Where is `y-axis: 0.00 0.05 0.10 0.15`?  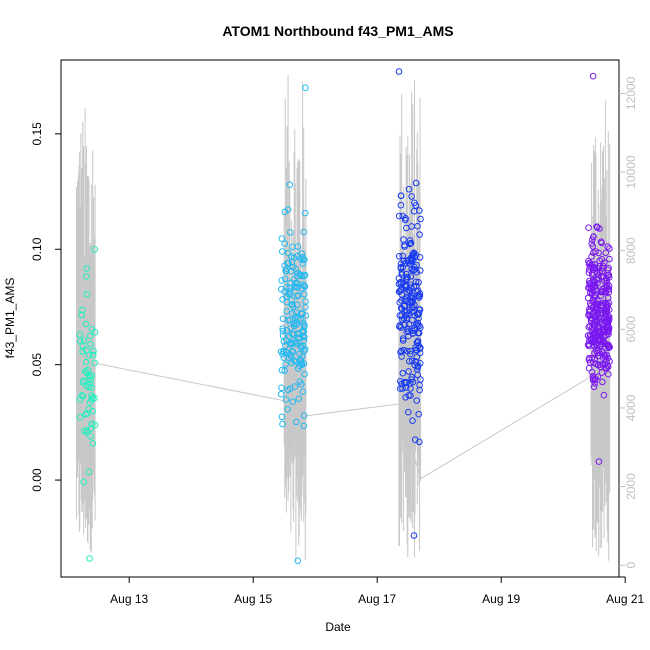
y-axis: 0.00 0.05 0.10 0.15 is located at coordinates (45, 307).